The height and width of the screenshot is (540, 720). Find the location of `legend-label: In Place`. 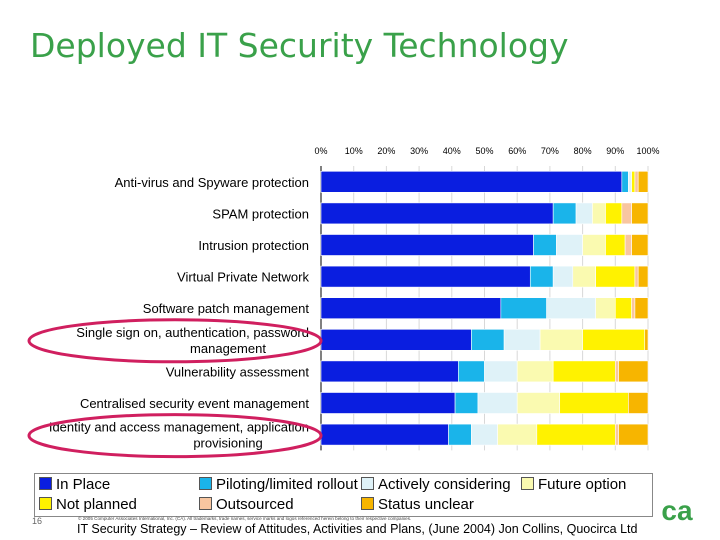

legend-label: In Place is located at coordinates (83, 484).